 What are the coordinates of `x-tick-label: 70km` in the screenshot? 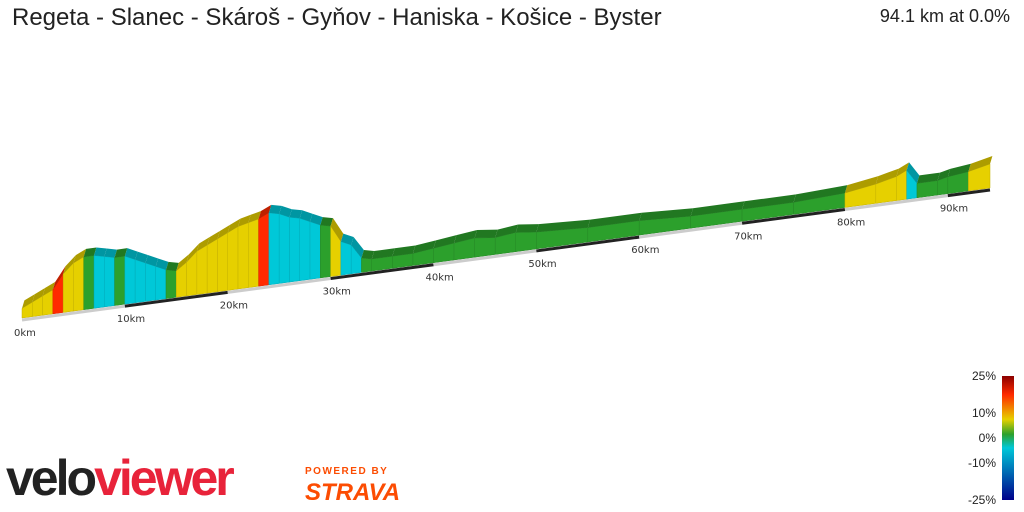 It's located at (748, 236).